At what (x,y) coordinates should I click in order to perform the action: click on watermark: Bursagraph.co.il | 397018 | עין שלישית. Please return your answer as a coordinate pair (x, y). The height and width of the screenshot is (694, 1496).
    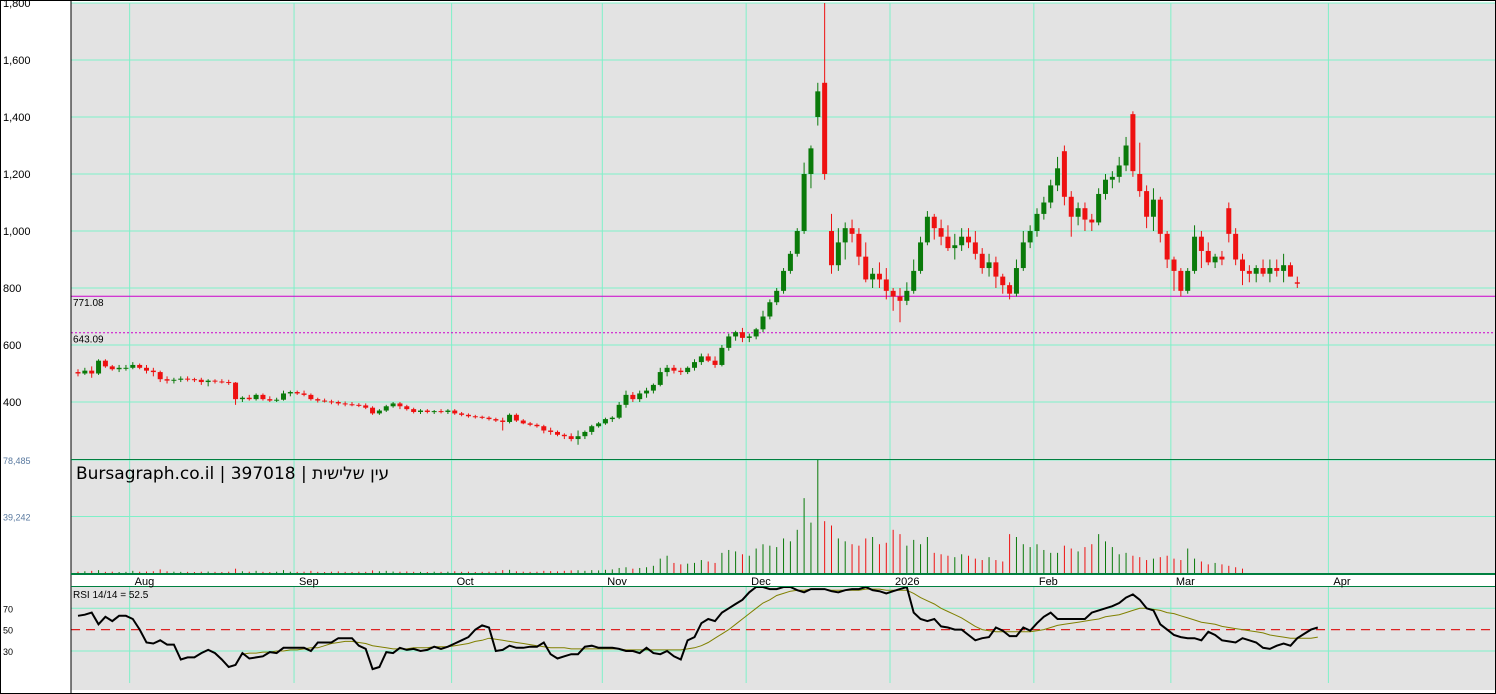
    Looking at the image, I should click on (232, 474).